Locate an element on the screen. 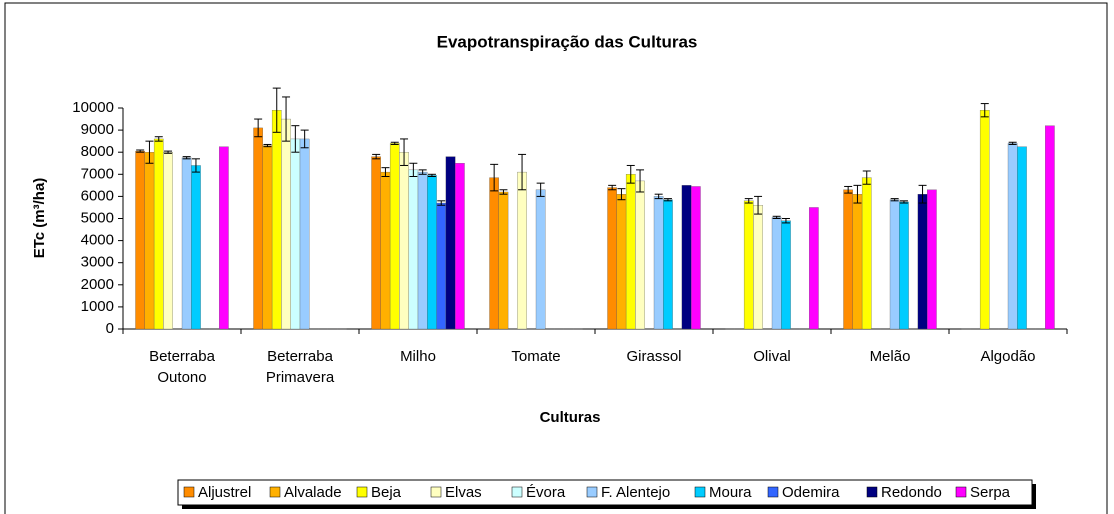 This screenshot has height=514, width=1114. x-tick-label: Girassol is located at coordinates (653, 356).